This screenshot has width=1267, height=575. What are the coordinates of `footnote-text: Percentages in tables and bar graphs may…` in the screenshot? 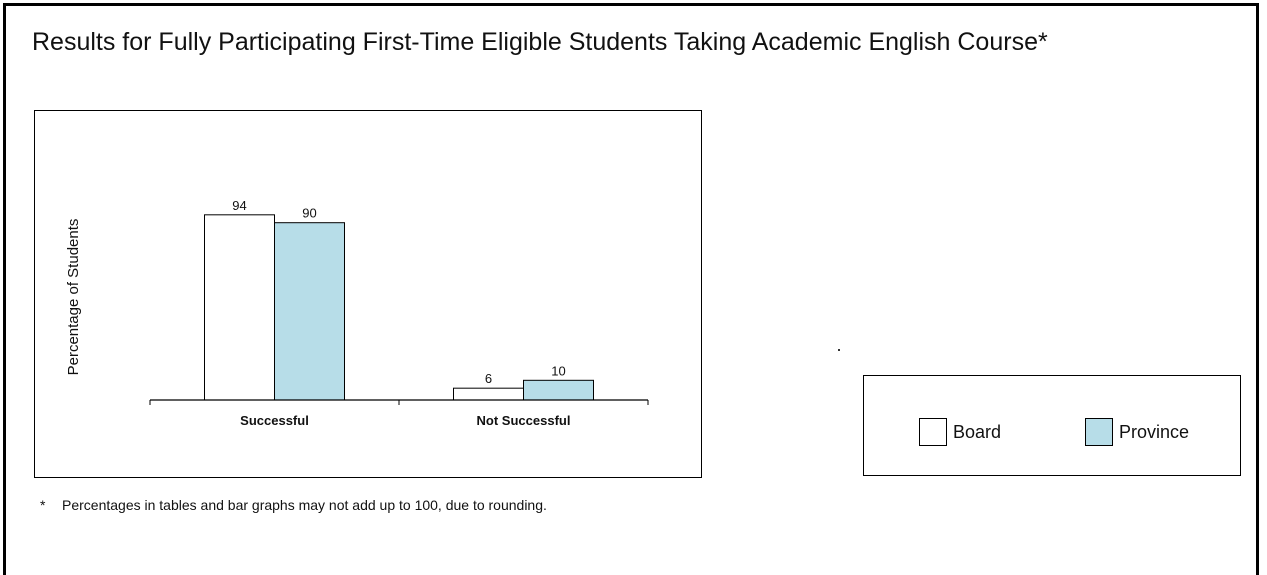 It's located at (304, 505).